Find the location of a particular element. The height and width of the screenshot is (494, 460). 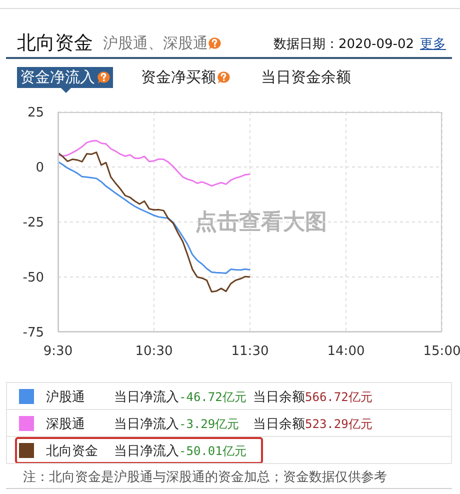

y-tick-label: -75 is located at coordinates (33, 333).